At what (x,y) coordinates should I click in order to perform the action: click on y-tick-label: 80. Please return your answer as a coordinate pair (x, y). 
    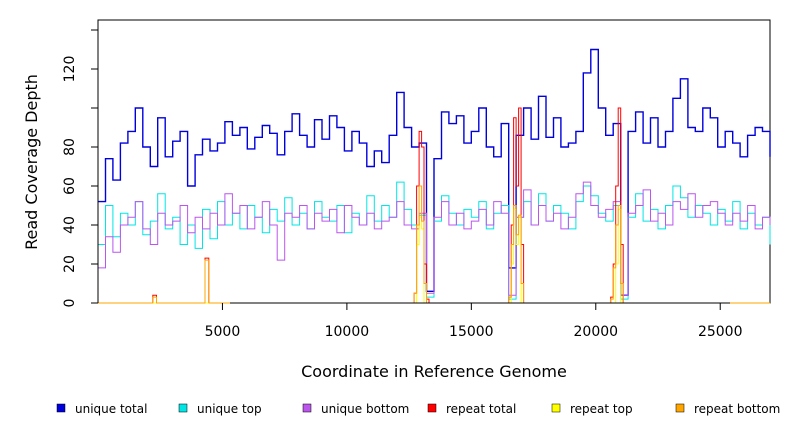
    Looking at the image, I should click on (70, 147).